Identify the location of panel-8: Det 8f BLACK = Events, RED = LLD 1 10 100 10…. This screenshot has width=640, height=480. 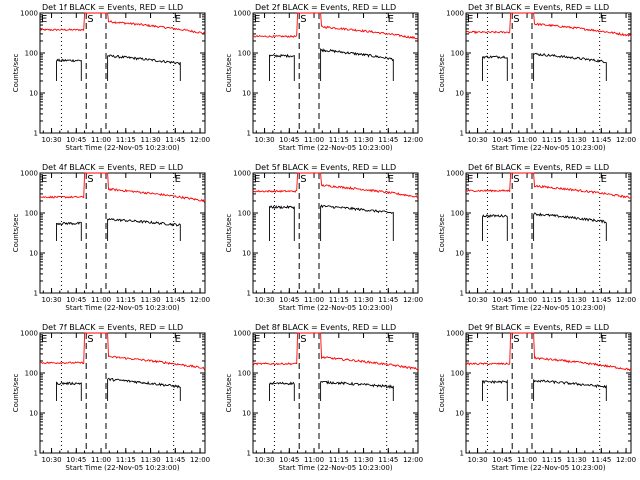
(324, 397).